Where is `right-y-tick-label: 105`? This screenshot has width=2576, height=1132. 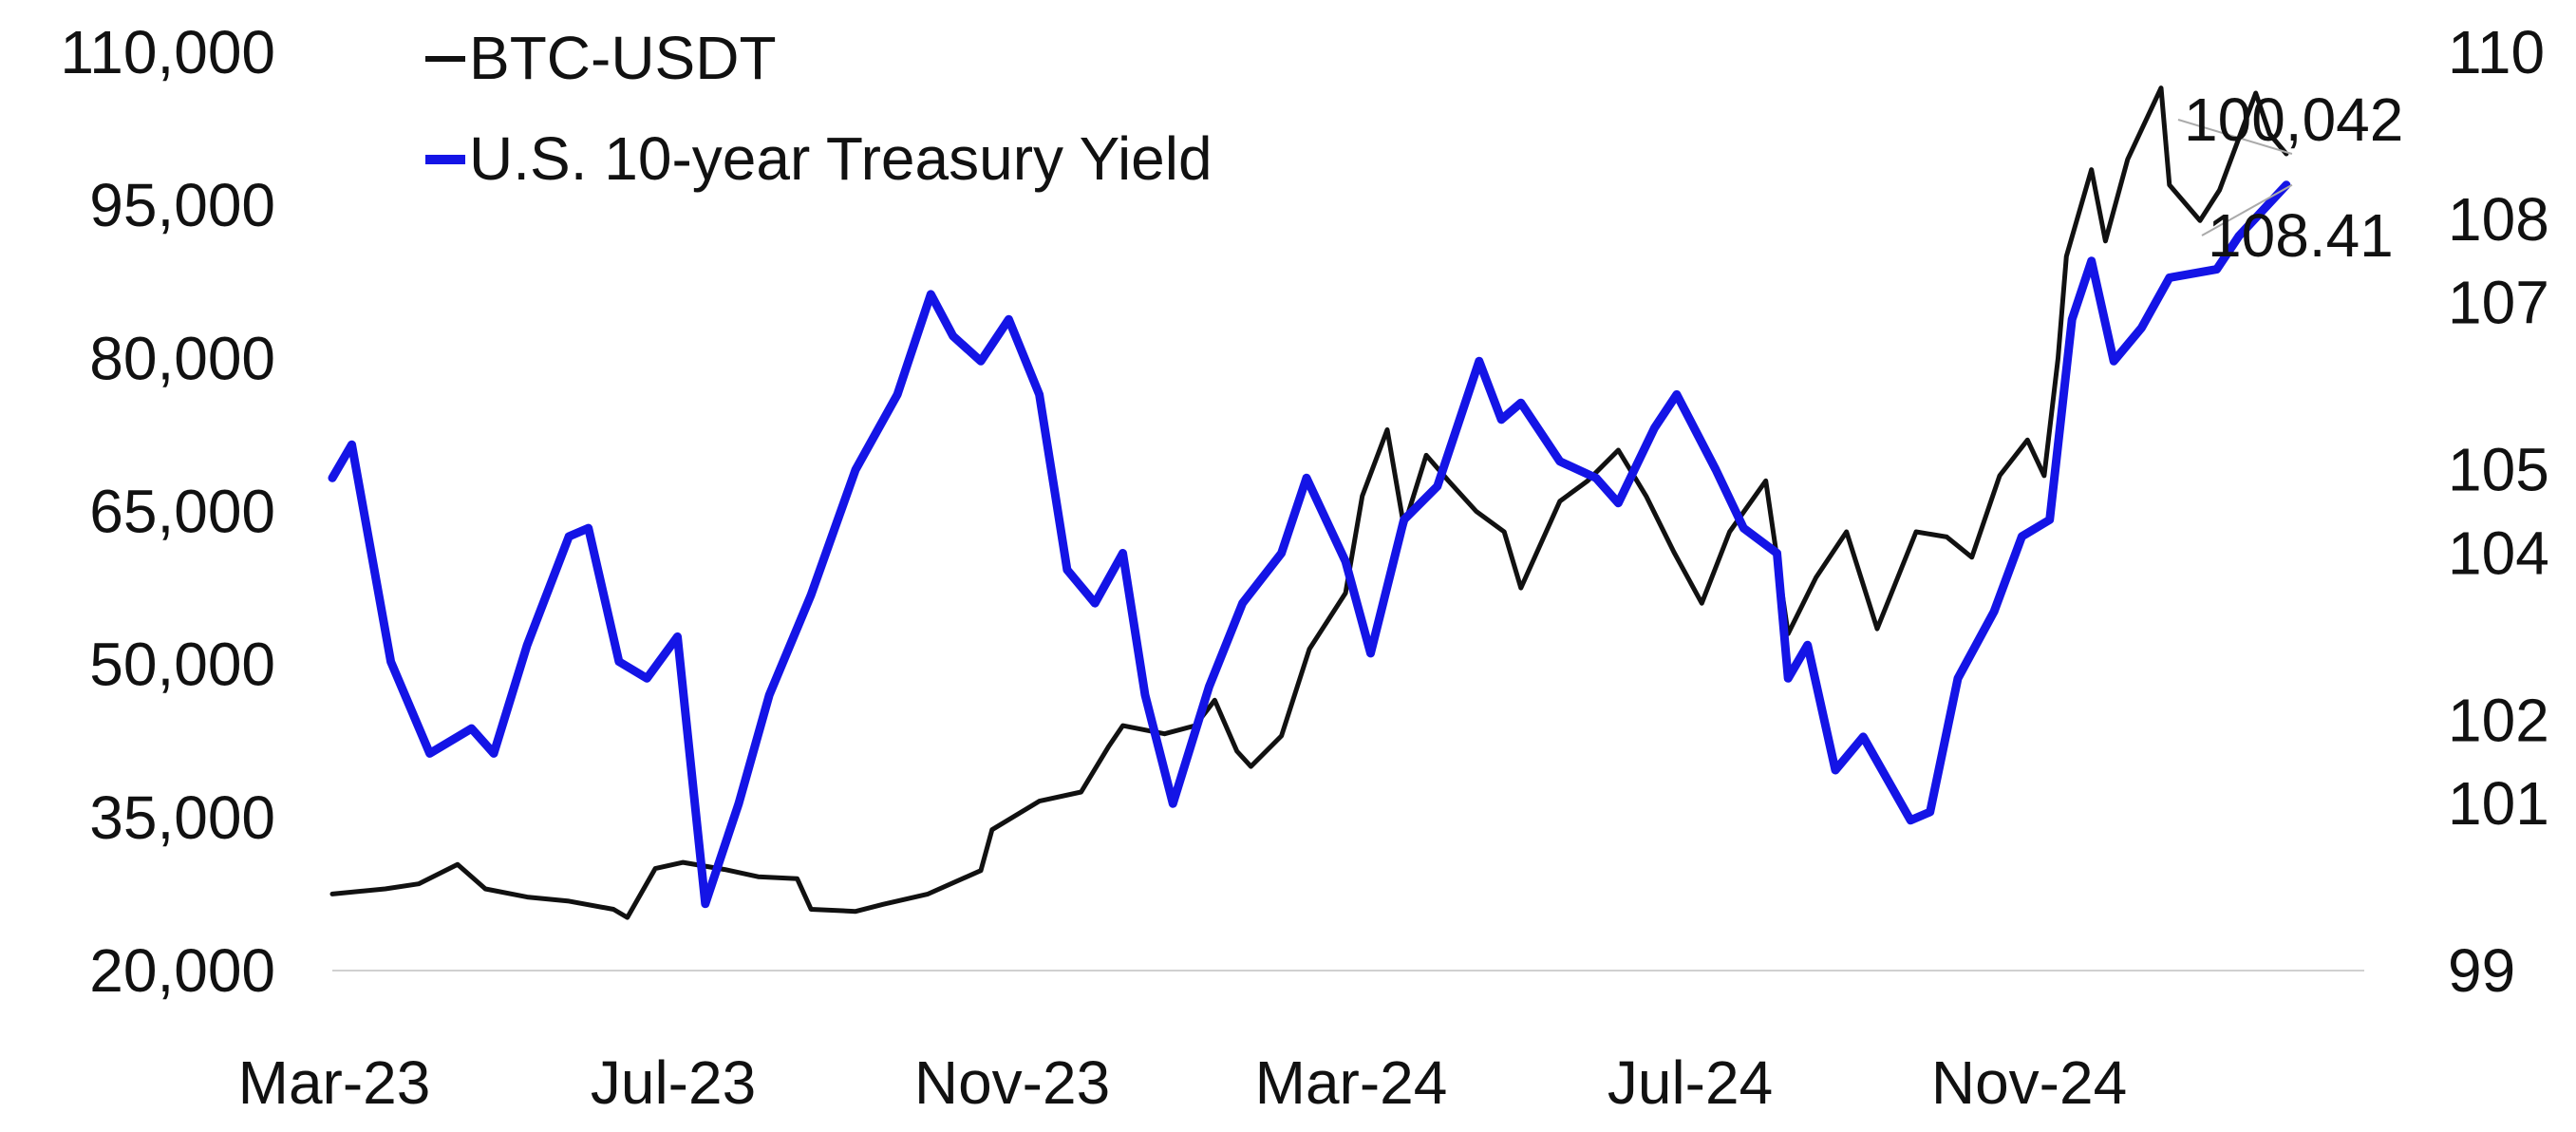
right-y-tick-label: 105 is located at coordinates (2498, 470).